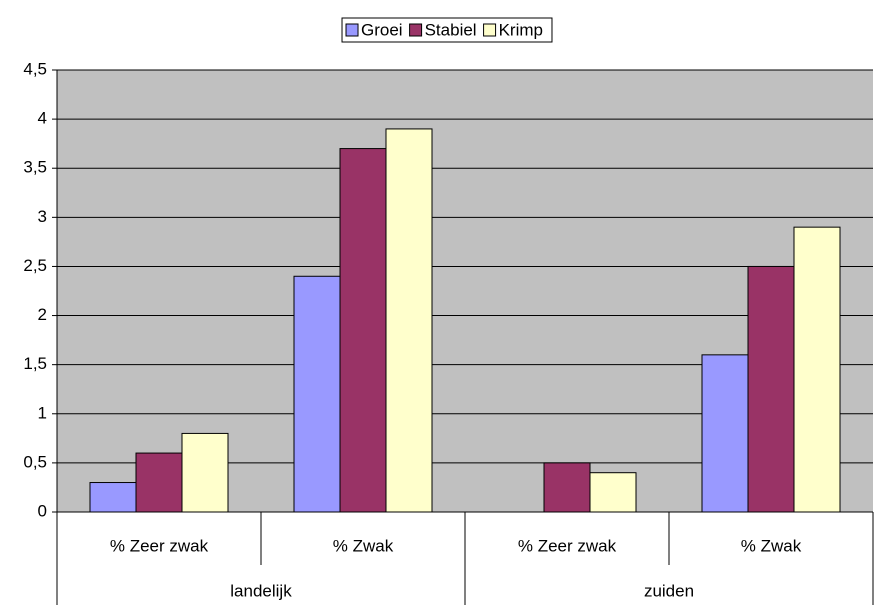 This screenshot has width=875, height=605. I want to click on legend-label: Stabiel, so click(451, 29).